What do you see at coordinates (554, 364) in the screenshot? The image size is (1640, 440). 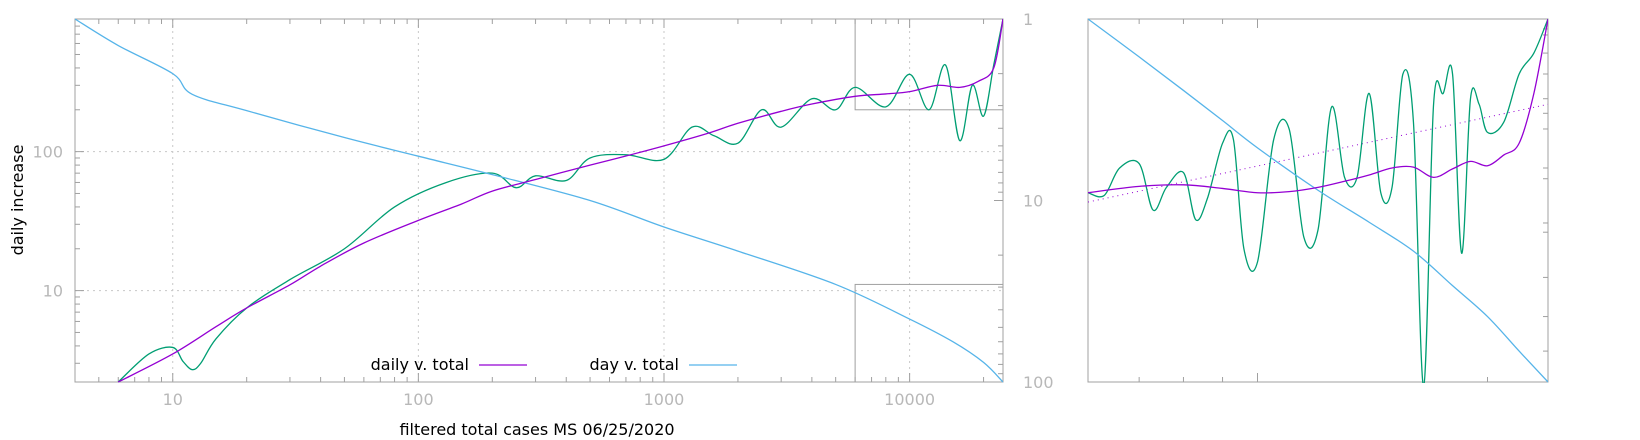 I see `legend: daily v. total day v. total` at bounding box center [554, 364].